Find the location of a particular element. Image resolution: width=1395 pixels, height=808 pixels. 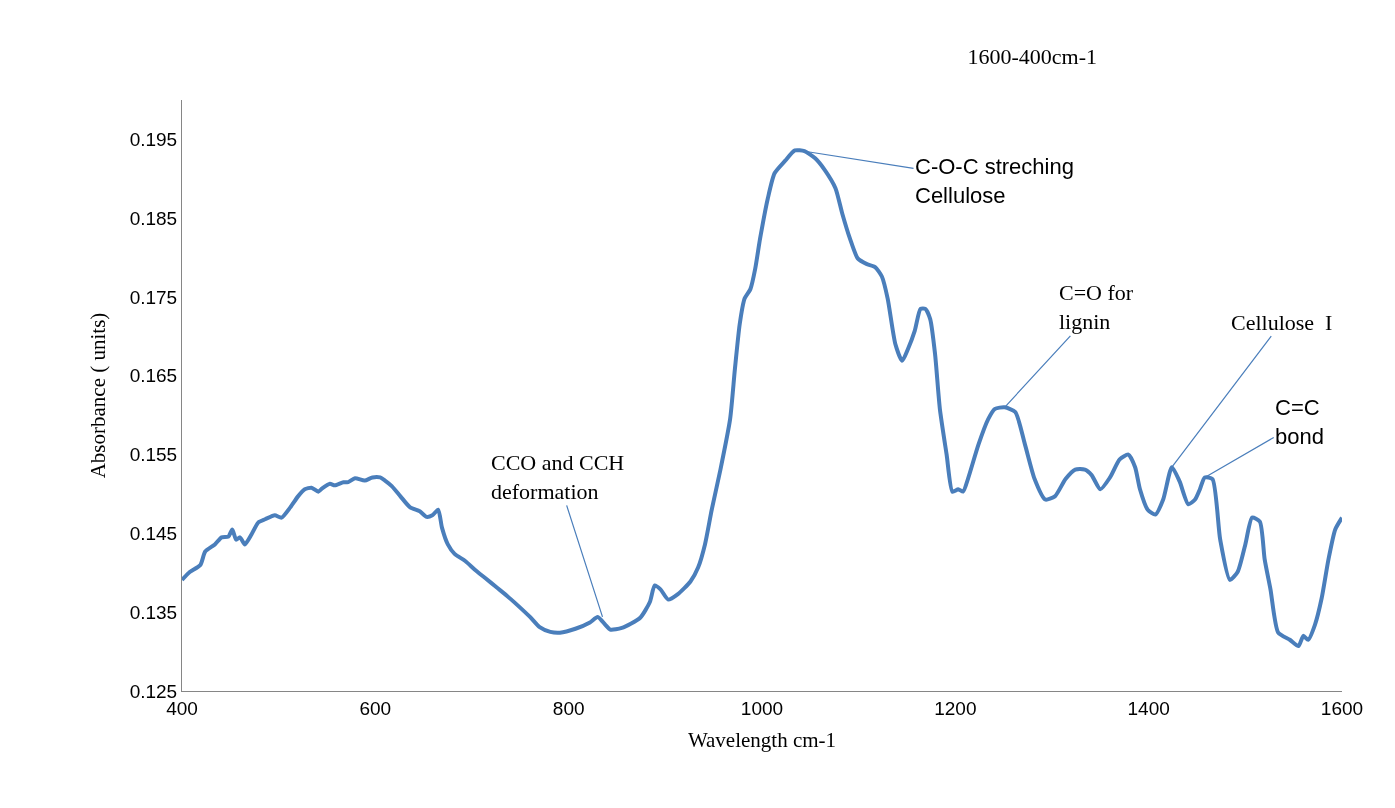

annotation: C=O for lignin is located at coordinates (1096, 307).